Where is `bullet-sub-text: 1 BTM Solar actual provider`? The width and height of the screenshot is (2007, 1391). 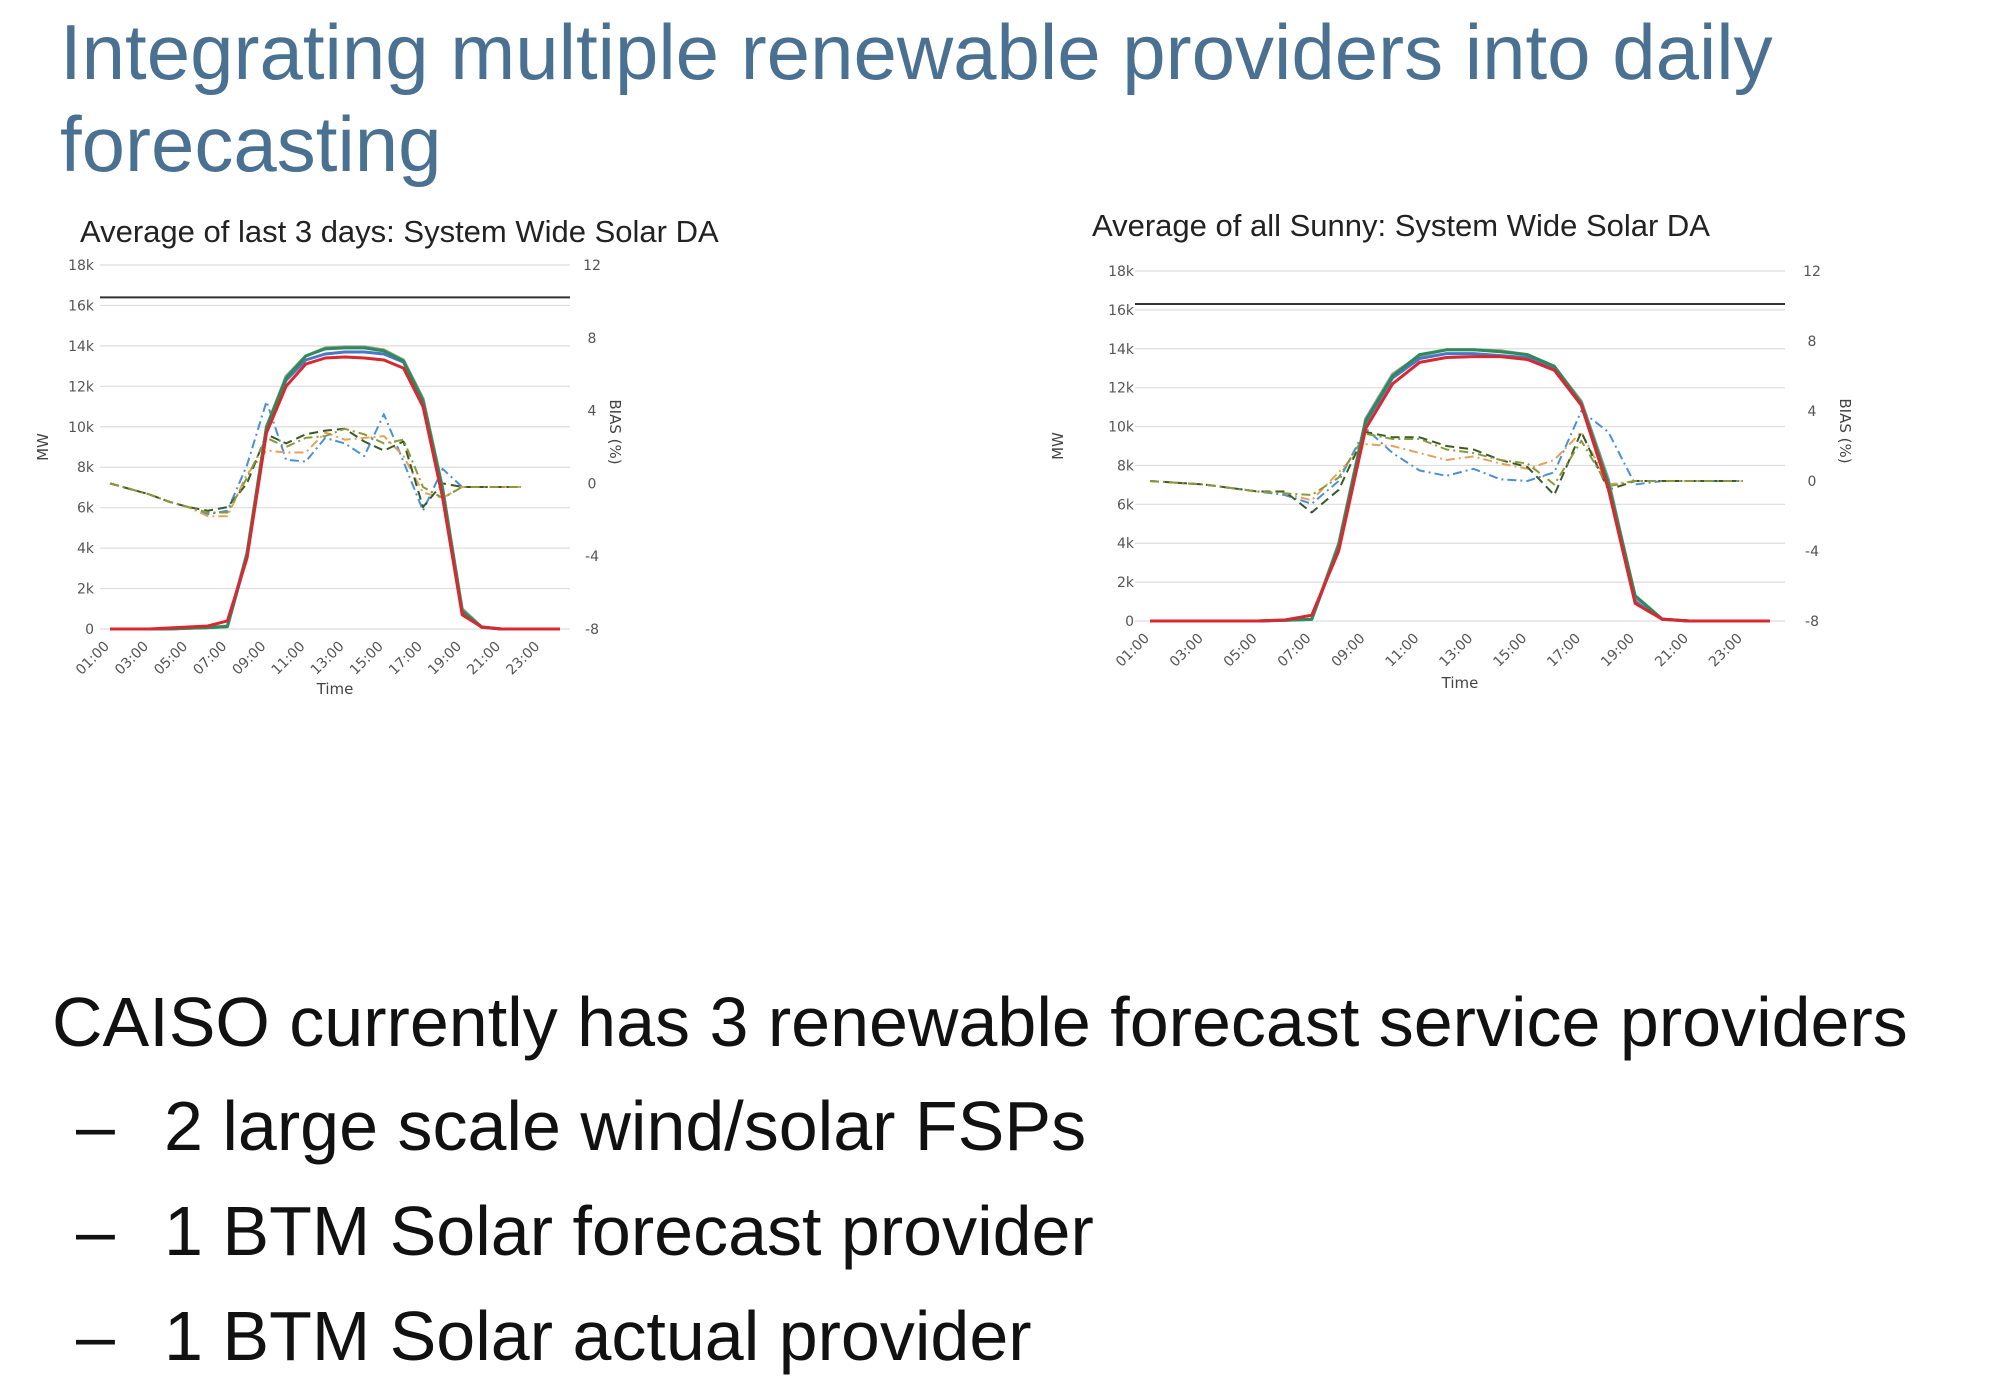
bullet-sub-text: 1 BTM Solar actual provider is located at coordinates (598, 1336).